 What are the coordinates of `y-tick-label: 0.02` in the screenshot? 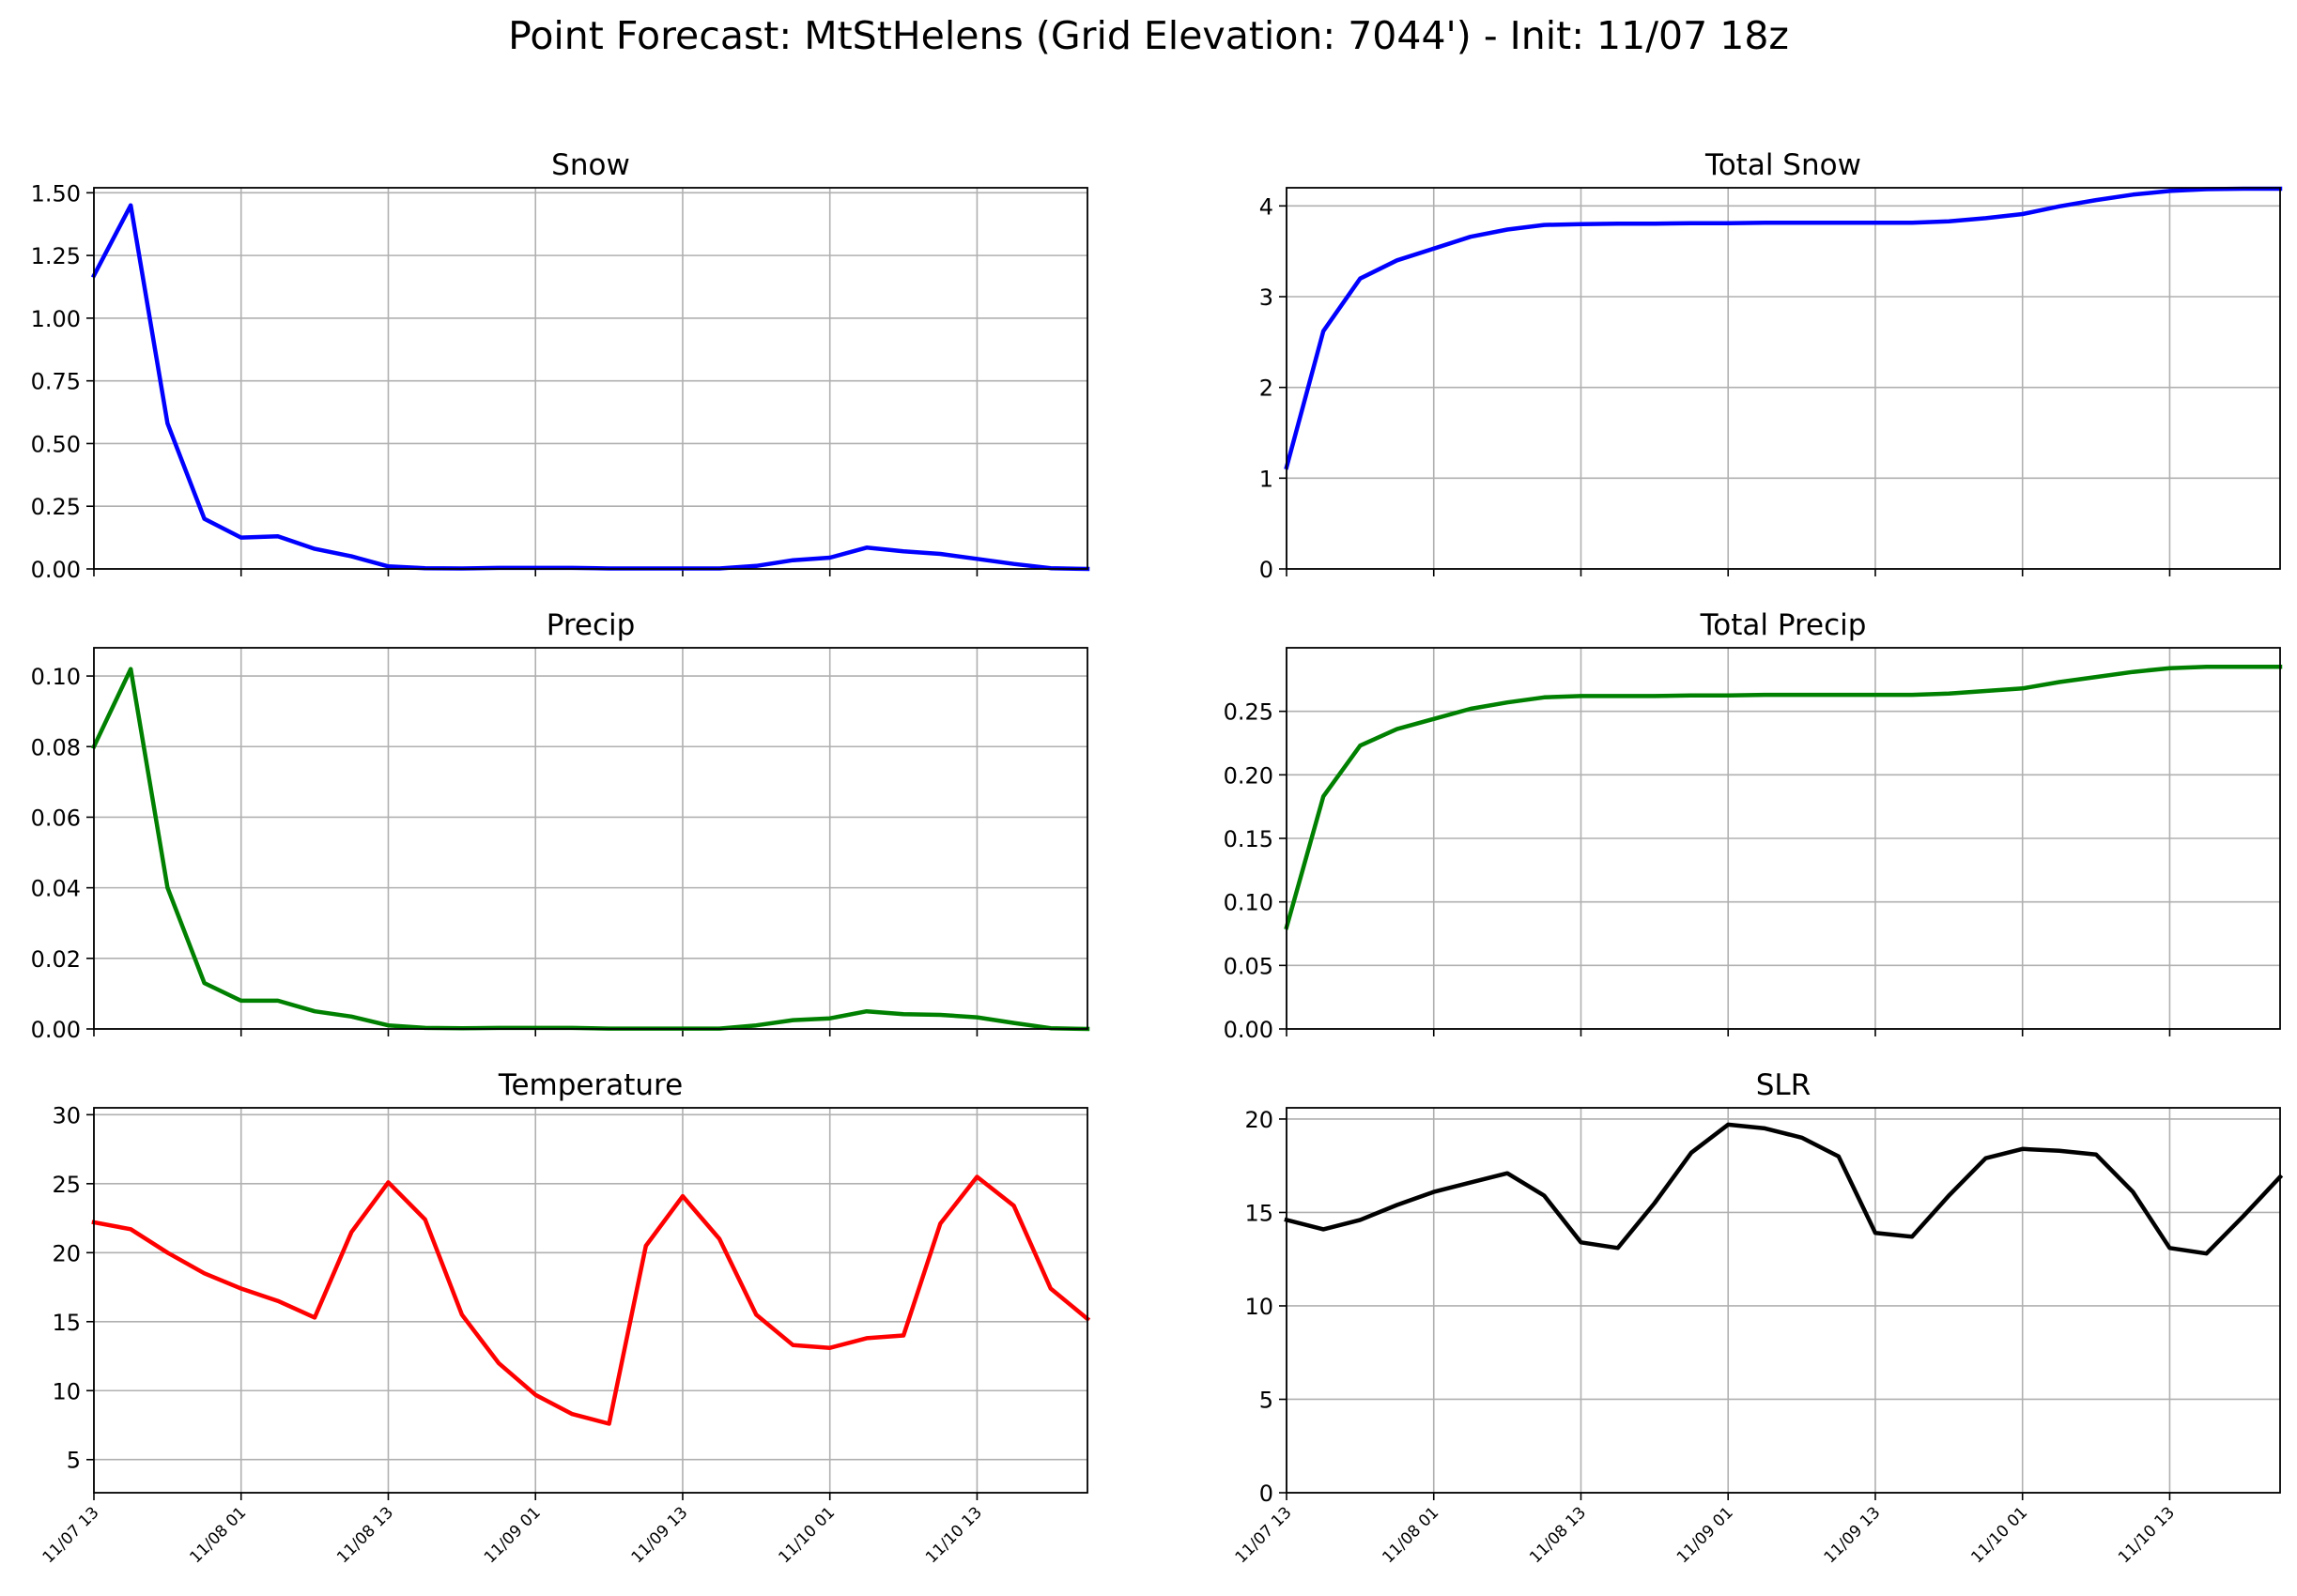 It's located at (56, 960).